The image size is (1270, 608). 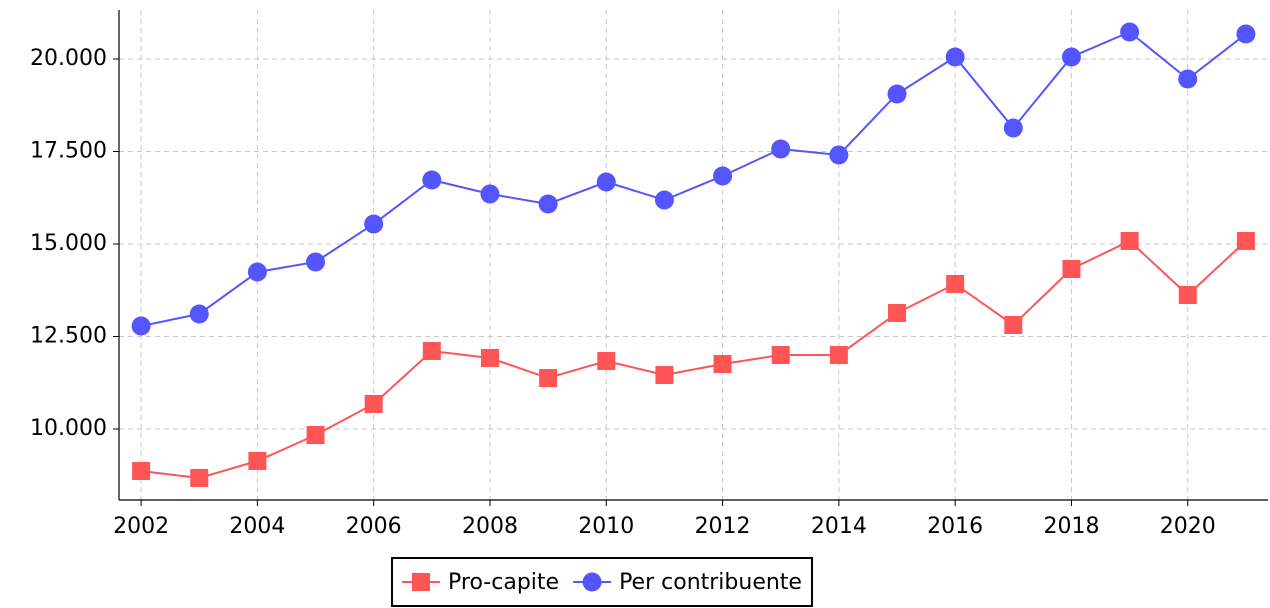 I want to click on x-tick-label: 2014, so click(x=839, y=526).